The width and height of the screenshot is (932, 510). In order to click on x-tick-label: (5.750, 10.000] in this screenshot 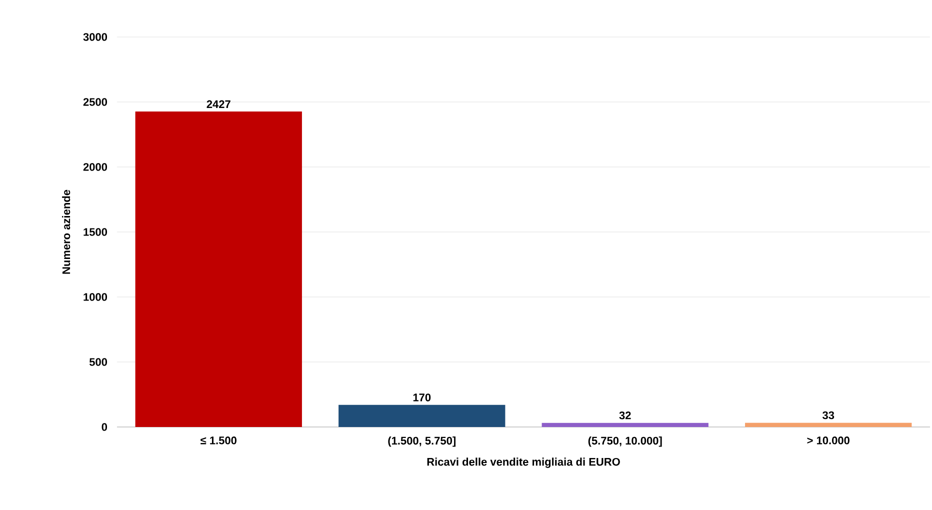, I will do `click(625, 441)`.